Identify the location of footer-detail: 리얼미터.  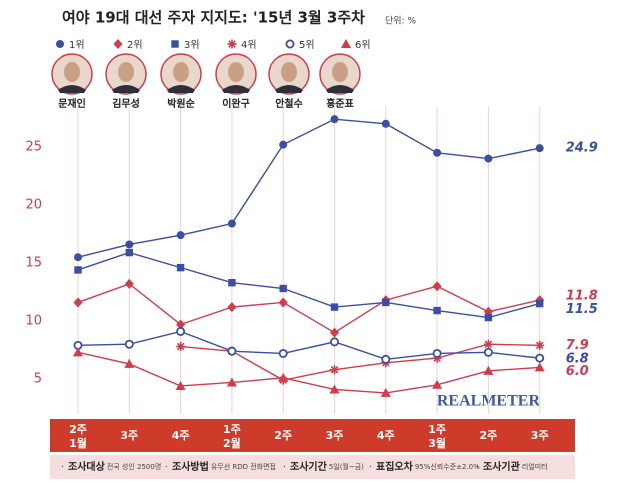
(535, 466).